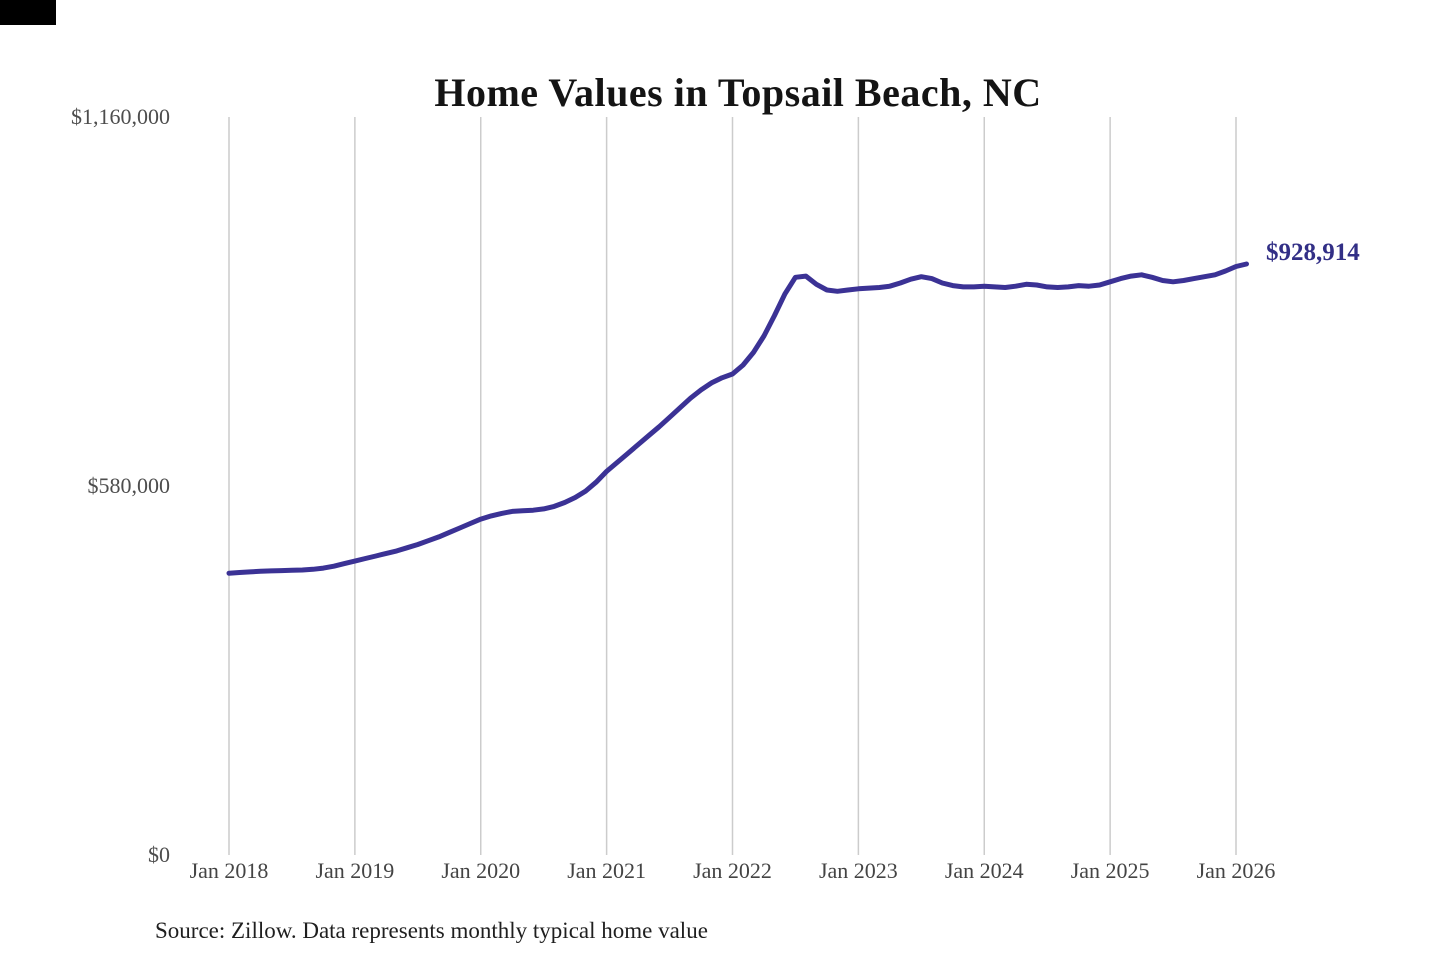 This screenshot has height=960, width=1440. What do you see at coordinates (229, 870) in the screenshot?
I see `x-axis-tick-label: Jan 2018` at bounding box center [229, 870].